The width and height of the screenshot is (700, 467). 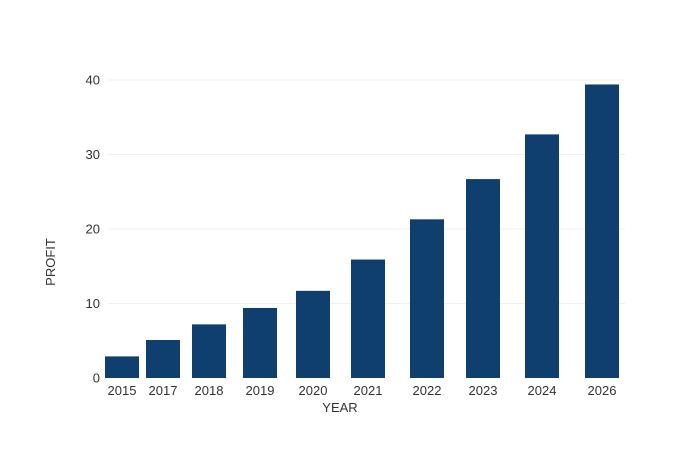 I want to click on y-tick-label: 20, so click(x=93, y=229).